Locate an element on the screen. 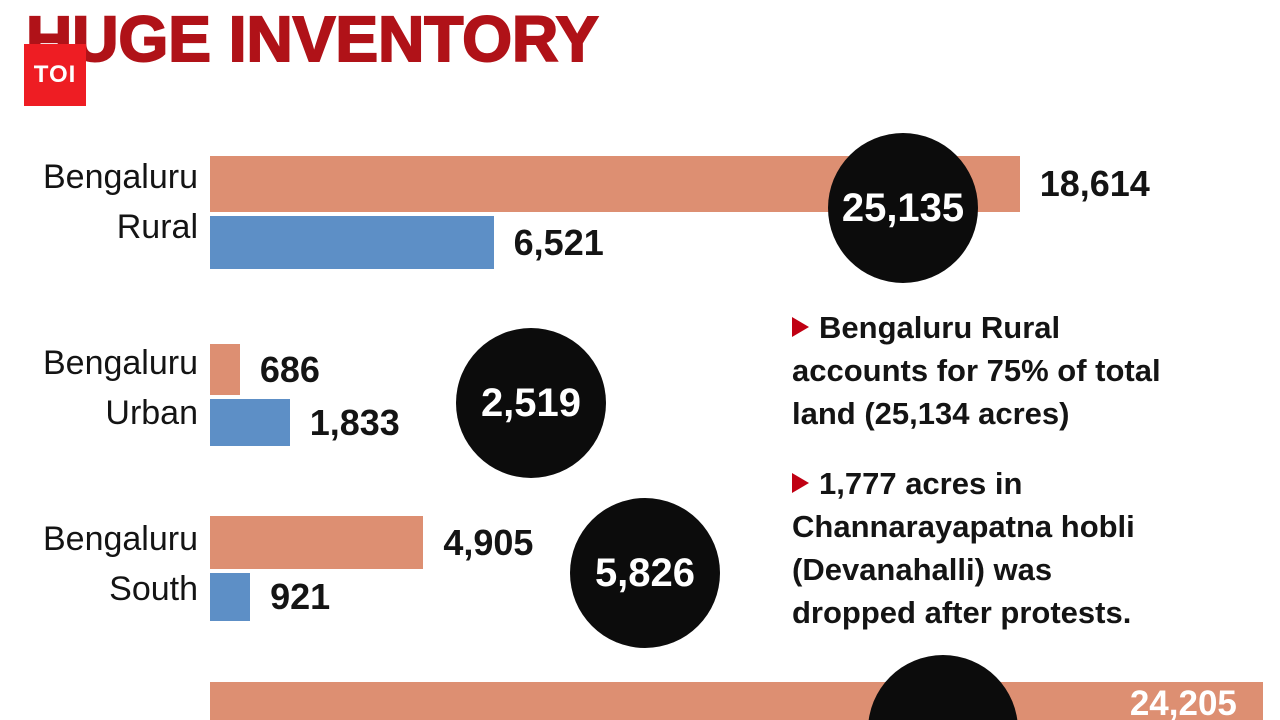 This screenshot has width=1280, height=720. total-value: 25,135 is located at coordinates (903, 207).